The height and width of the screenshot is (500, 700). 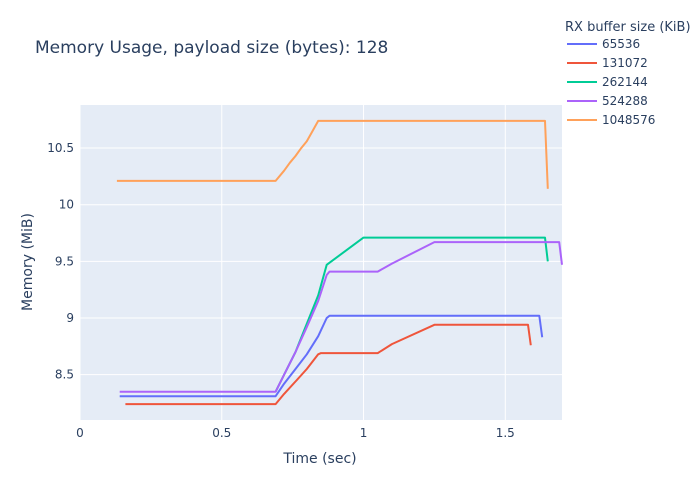 I want to click on legend-item-262144: 262144, so click(x=607, y=82).